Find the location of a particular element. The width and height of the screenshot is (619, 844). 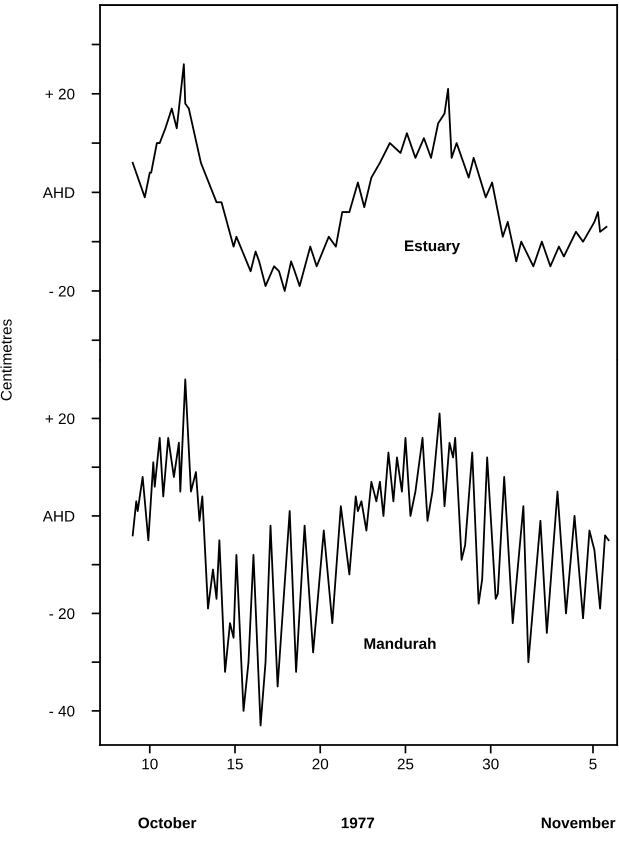

text: November is located at coordinates (579, 822).